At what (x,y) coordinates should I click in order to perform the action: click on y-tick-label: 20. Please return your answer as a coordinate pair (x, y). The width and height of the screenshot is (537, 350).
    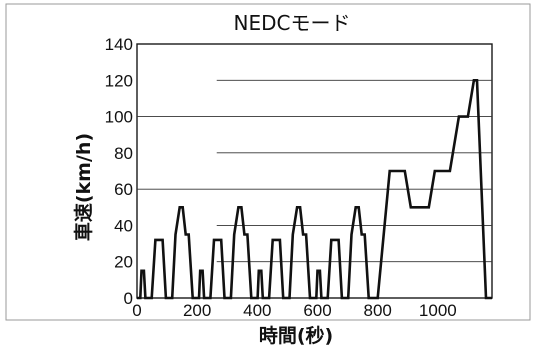
    Looking at the image, I should click on (123, 262).